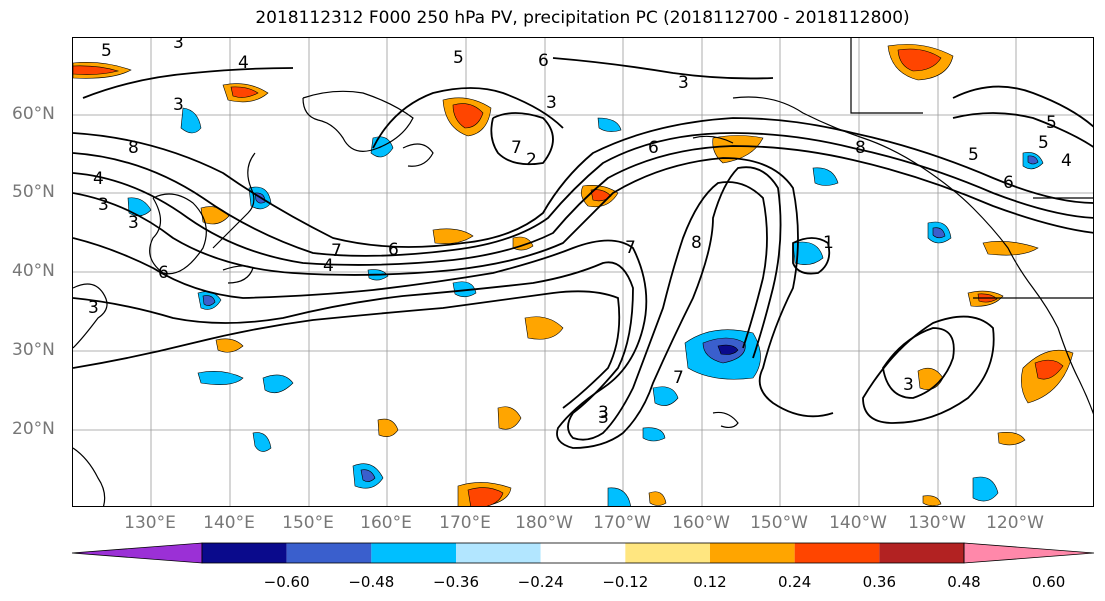 The image size is (1105, 601). What do you see at coordinates (33, 271) in the screenshot?
I see `lat-label: 40°N` at bounding box center [33, 271].